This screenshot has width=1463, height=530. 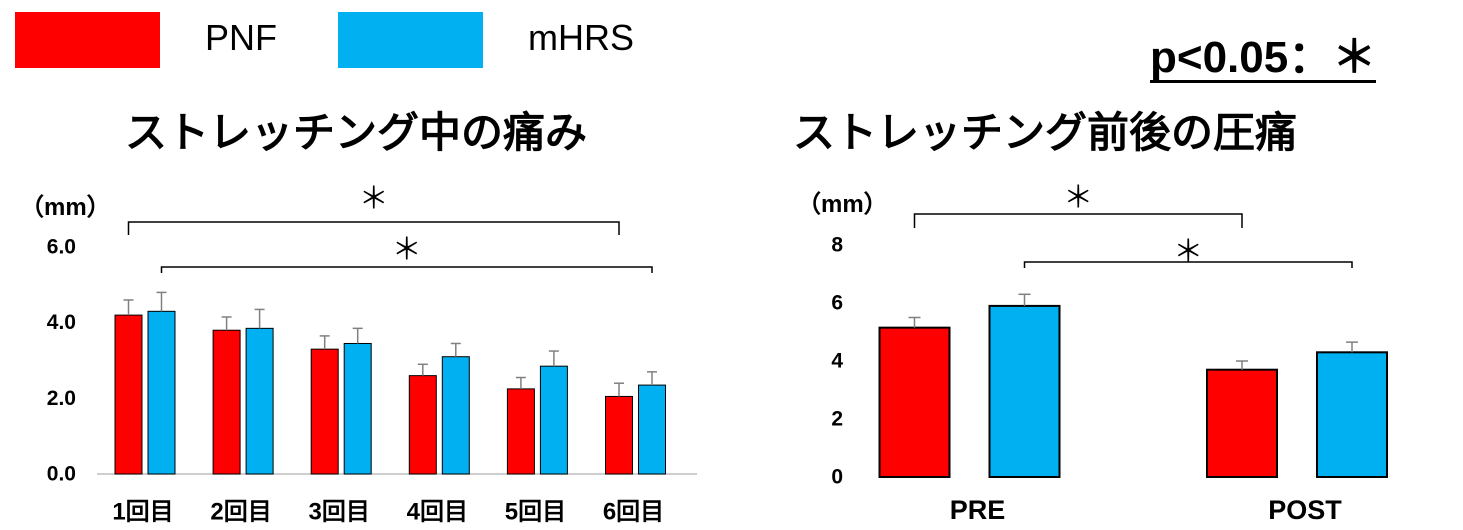 I want to click on x-category-label: POST, so click(x=1305, y=510).